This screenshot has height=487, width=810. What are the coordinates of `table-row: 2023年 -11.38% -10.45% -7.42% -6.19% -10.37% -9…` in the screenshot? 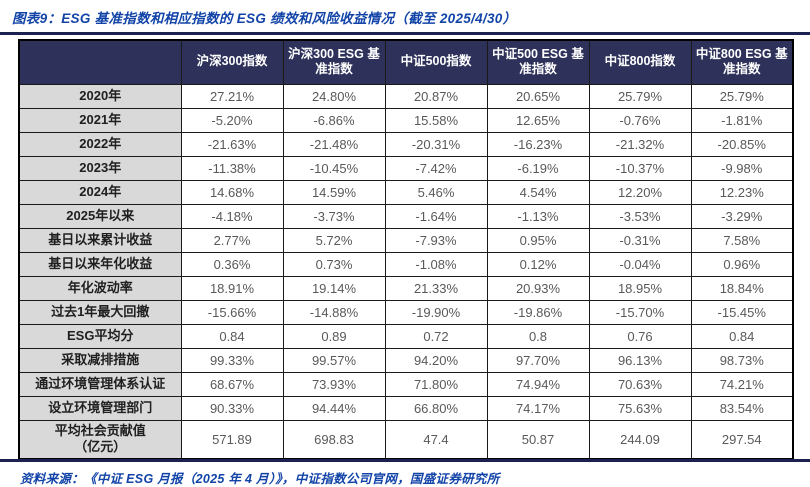 It's located at (406, 168).